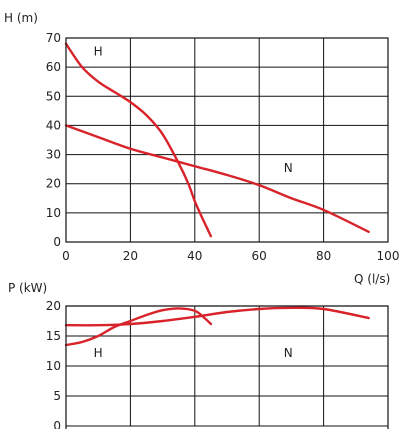  Describe the element at coordinates (53, 125) in the screenshot. I see `y-tick-label: 40` at that location.